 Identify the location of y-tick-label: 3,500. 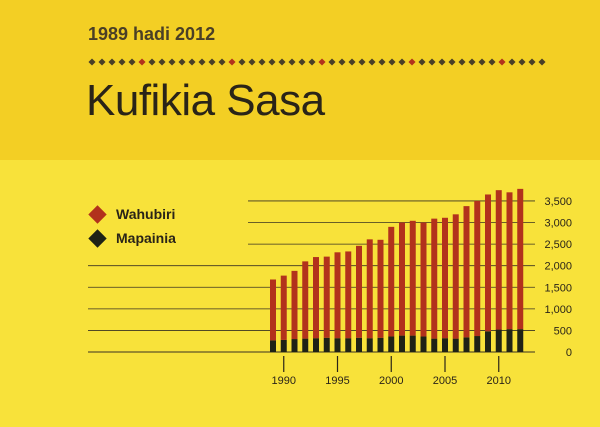
(558, 202).